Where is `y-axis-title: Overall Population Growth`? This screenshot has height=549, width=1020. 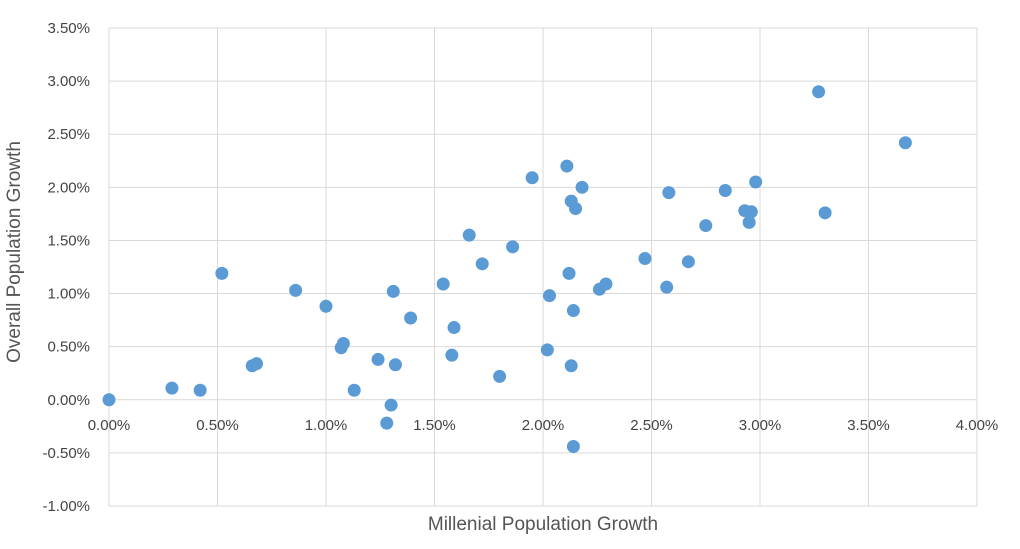 y-axis-title: Overall Population Growth is located at coordinates (14, 252).